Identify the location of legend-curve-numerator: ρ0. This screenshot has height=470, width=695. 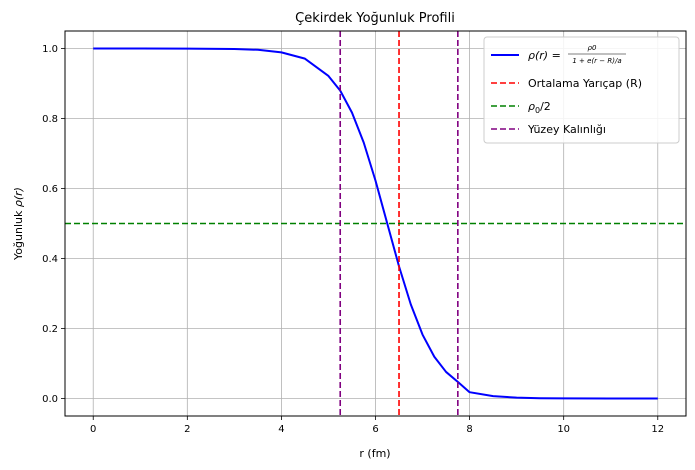
(592, 48).